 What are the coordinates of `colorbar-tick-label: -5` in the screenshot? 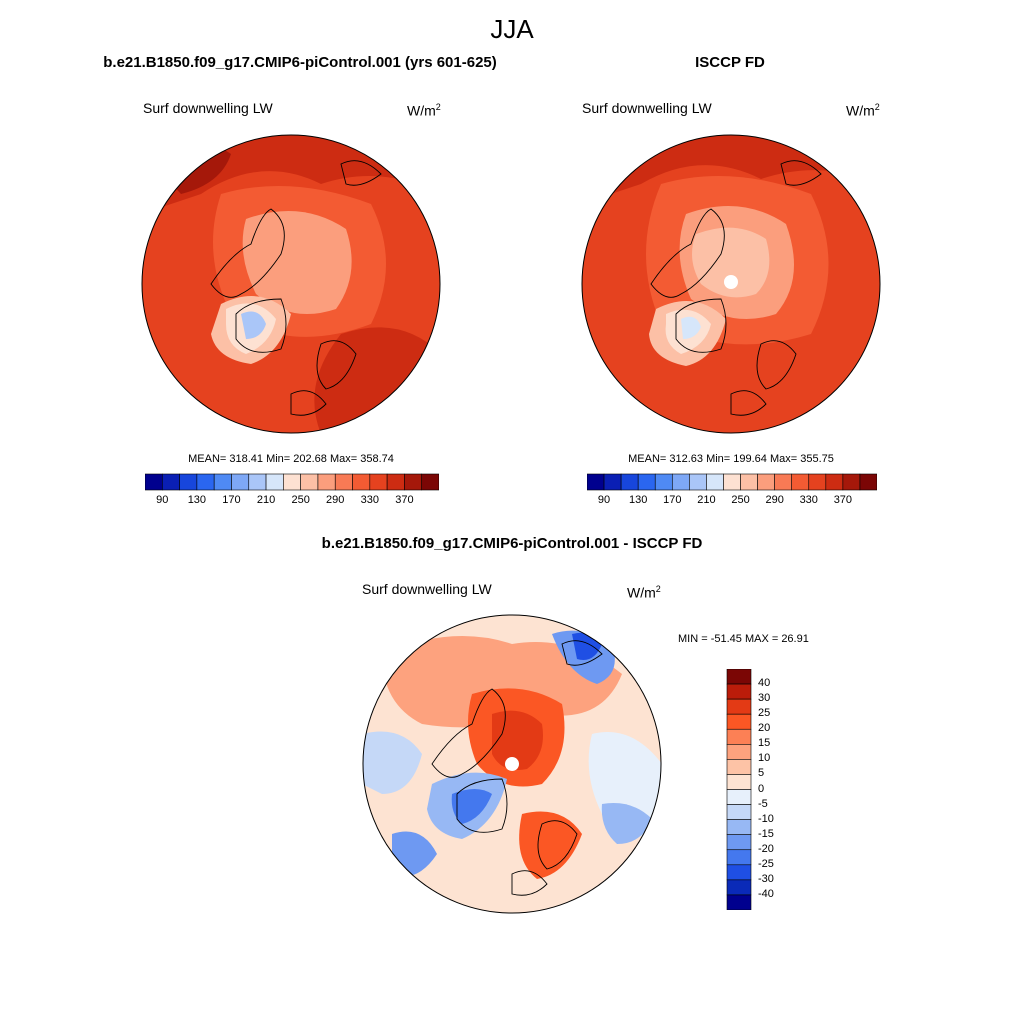 It's located at (763, 803).